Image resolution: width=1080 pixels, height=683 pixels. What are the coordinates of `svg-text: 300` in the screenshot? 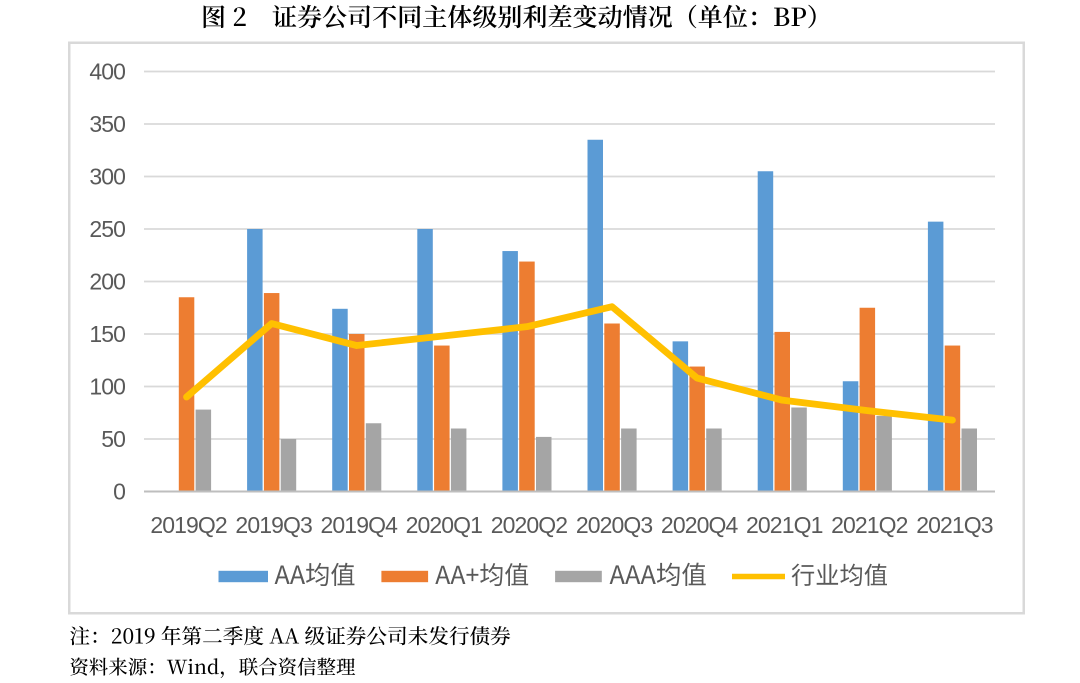 It's located at (107, 177).